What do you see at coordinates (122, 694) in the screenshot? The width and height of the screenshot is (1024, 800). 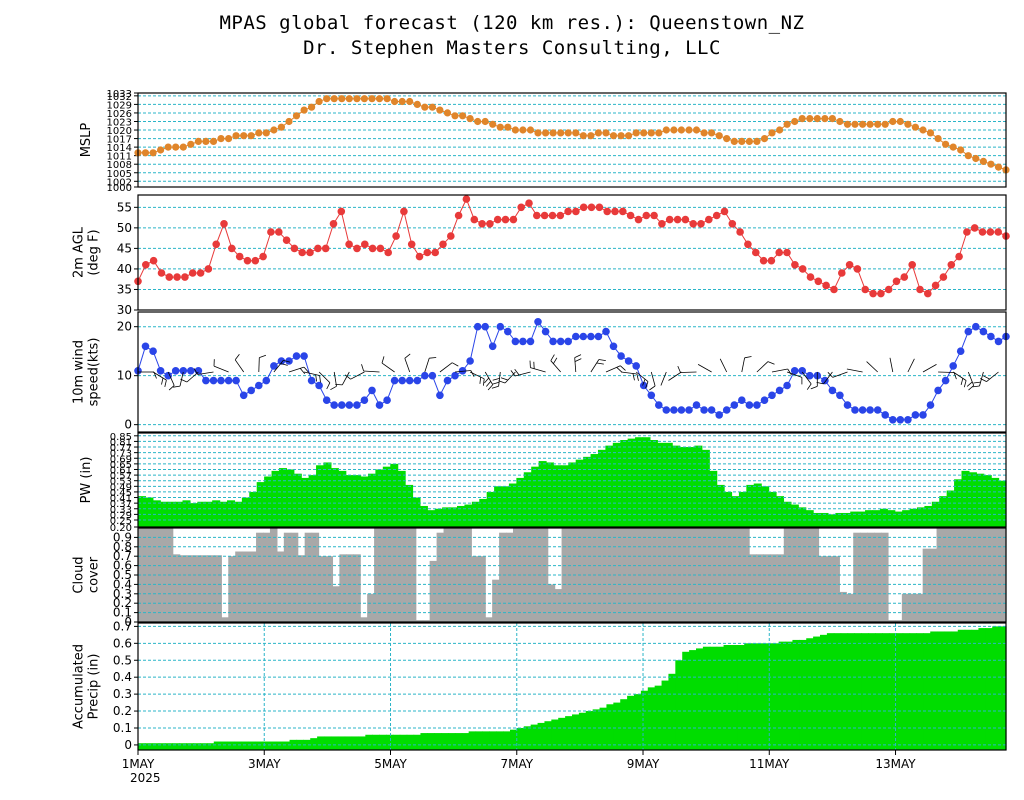 I see `y-tick-label: 0.3` at bounding box center [122, 694].